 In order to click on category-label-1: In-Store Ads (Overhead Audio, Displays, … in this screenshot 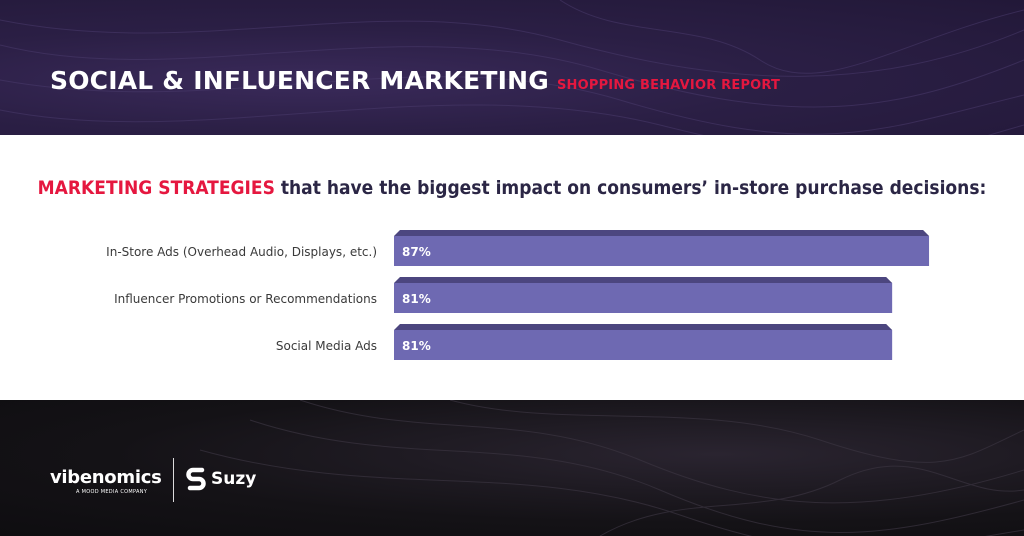, I will do `click(241, 252)`.